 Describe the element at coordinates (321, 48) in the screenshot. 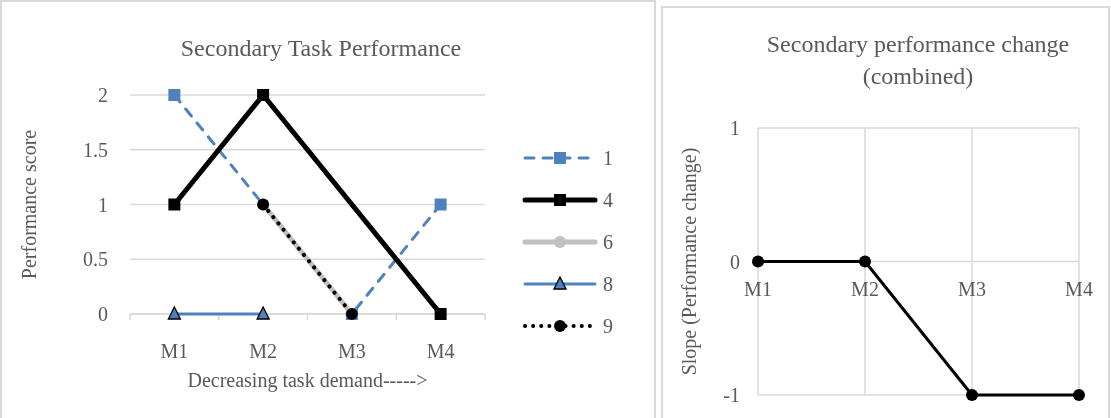

I see `chart-title: Secondary Task Performance` at that location.